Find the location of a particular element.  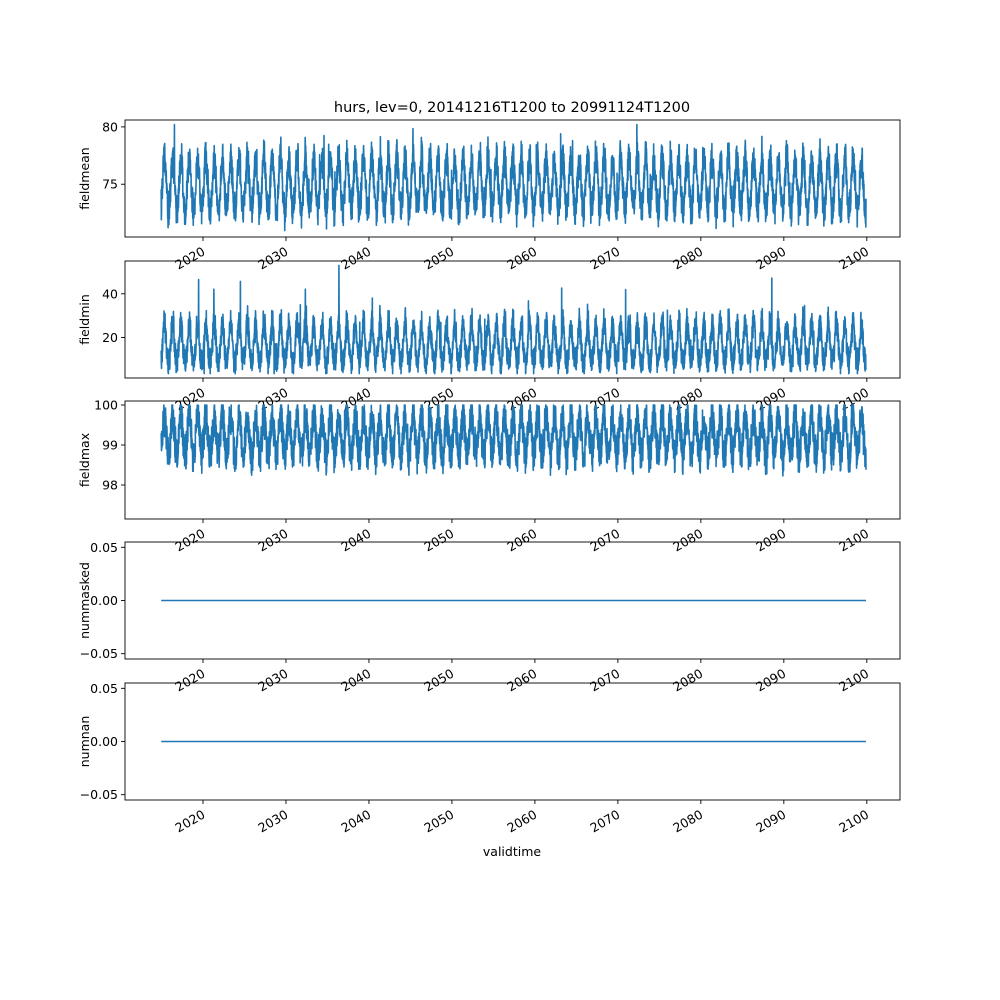

line-series-fieldmean is located at coordinates (513, 177).